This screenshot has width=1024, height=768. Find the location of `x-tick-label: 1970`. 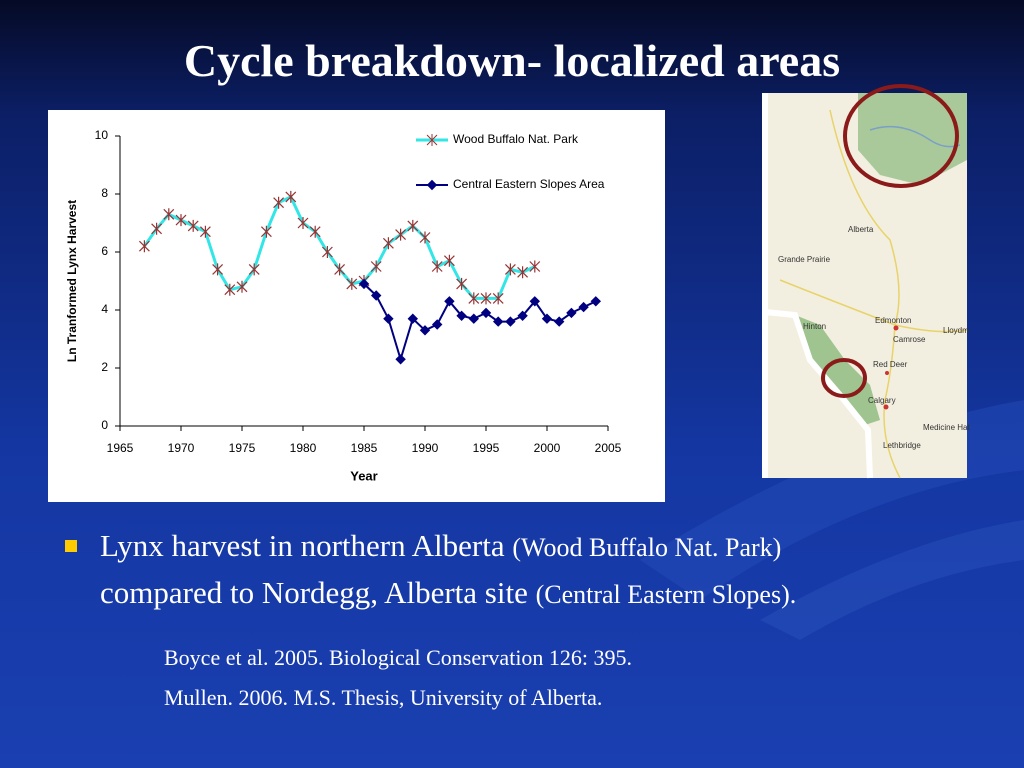

x-tick-label: 1970 is located at coordinates (181, 448).